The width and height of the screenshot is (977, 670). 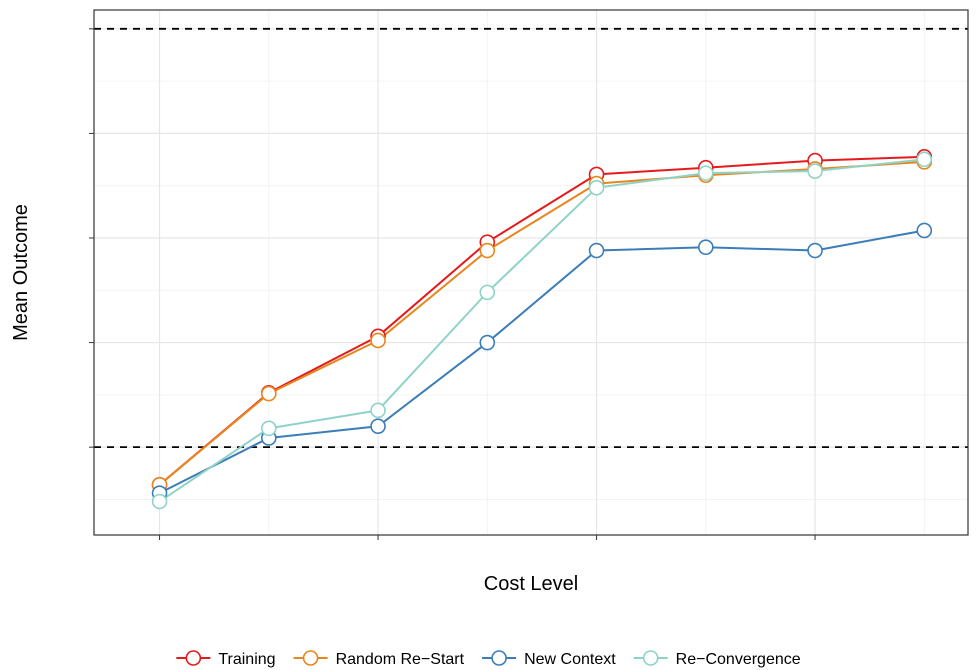 I want to click on legend-label: Training, so click(x=246, y=659).